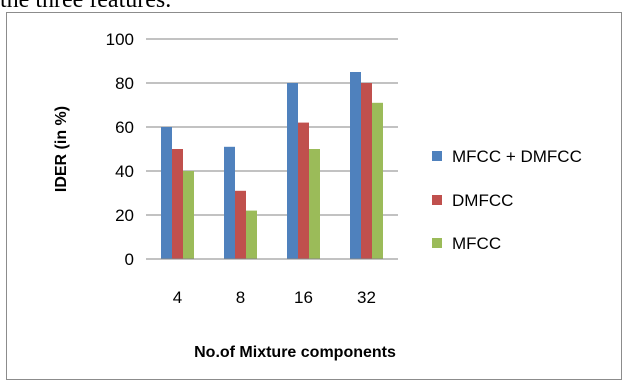  I want to click on legend: MFCC + DMFCC DMFCC MFCC, so click(507, 200).